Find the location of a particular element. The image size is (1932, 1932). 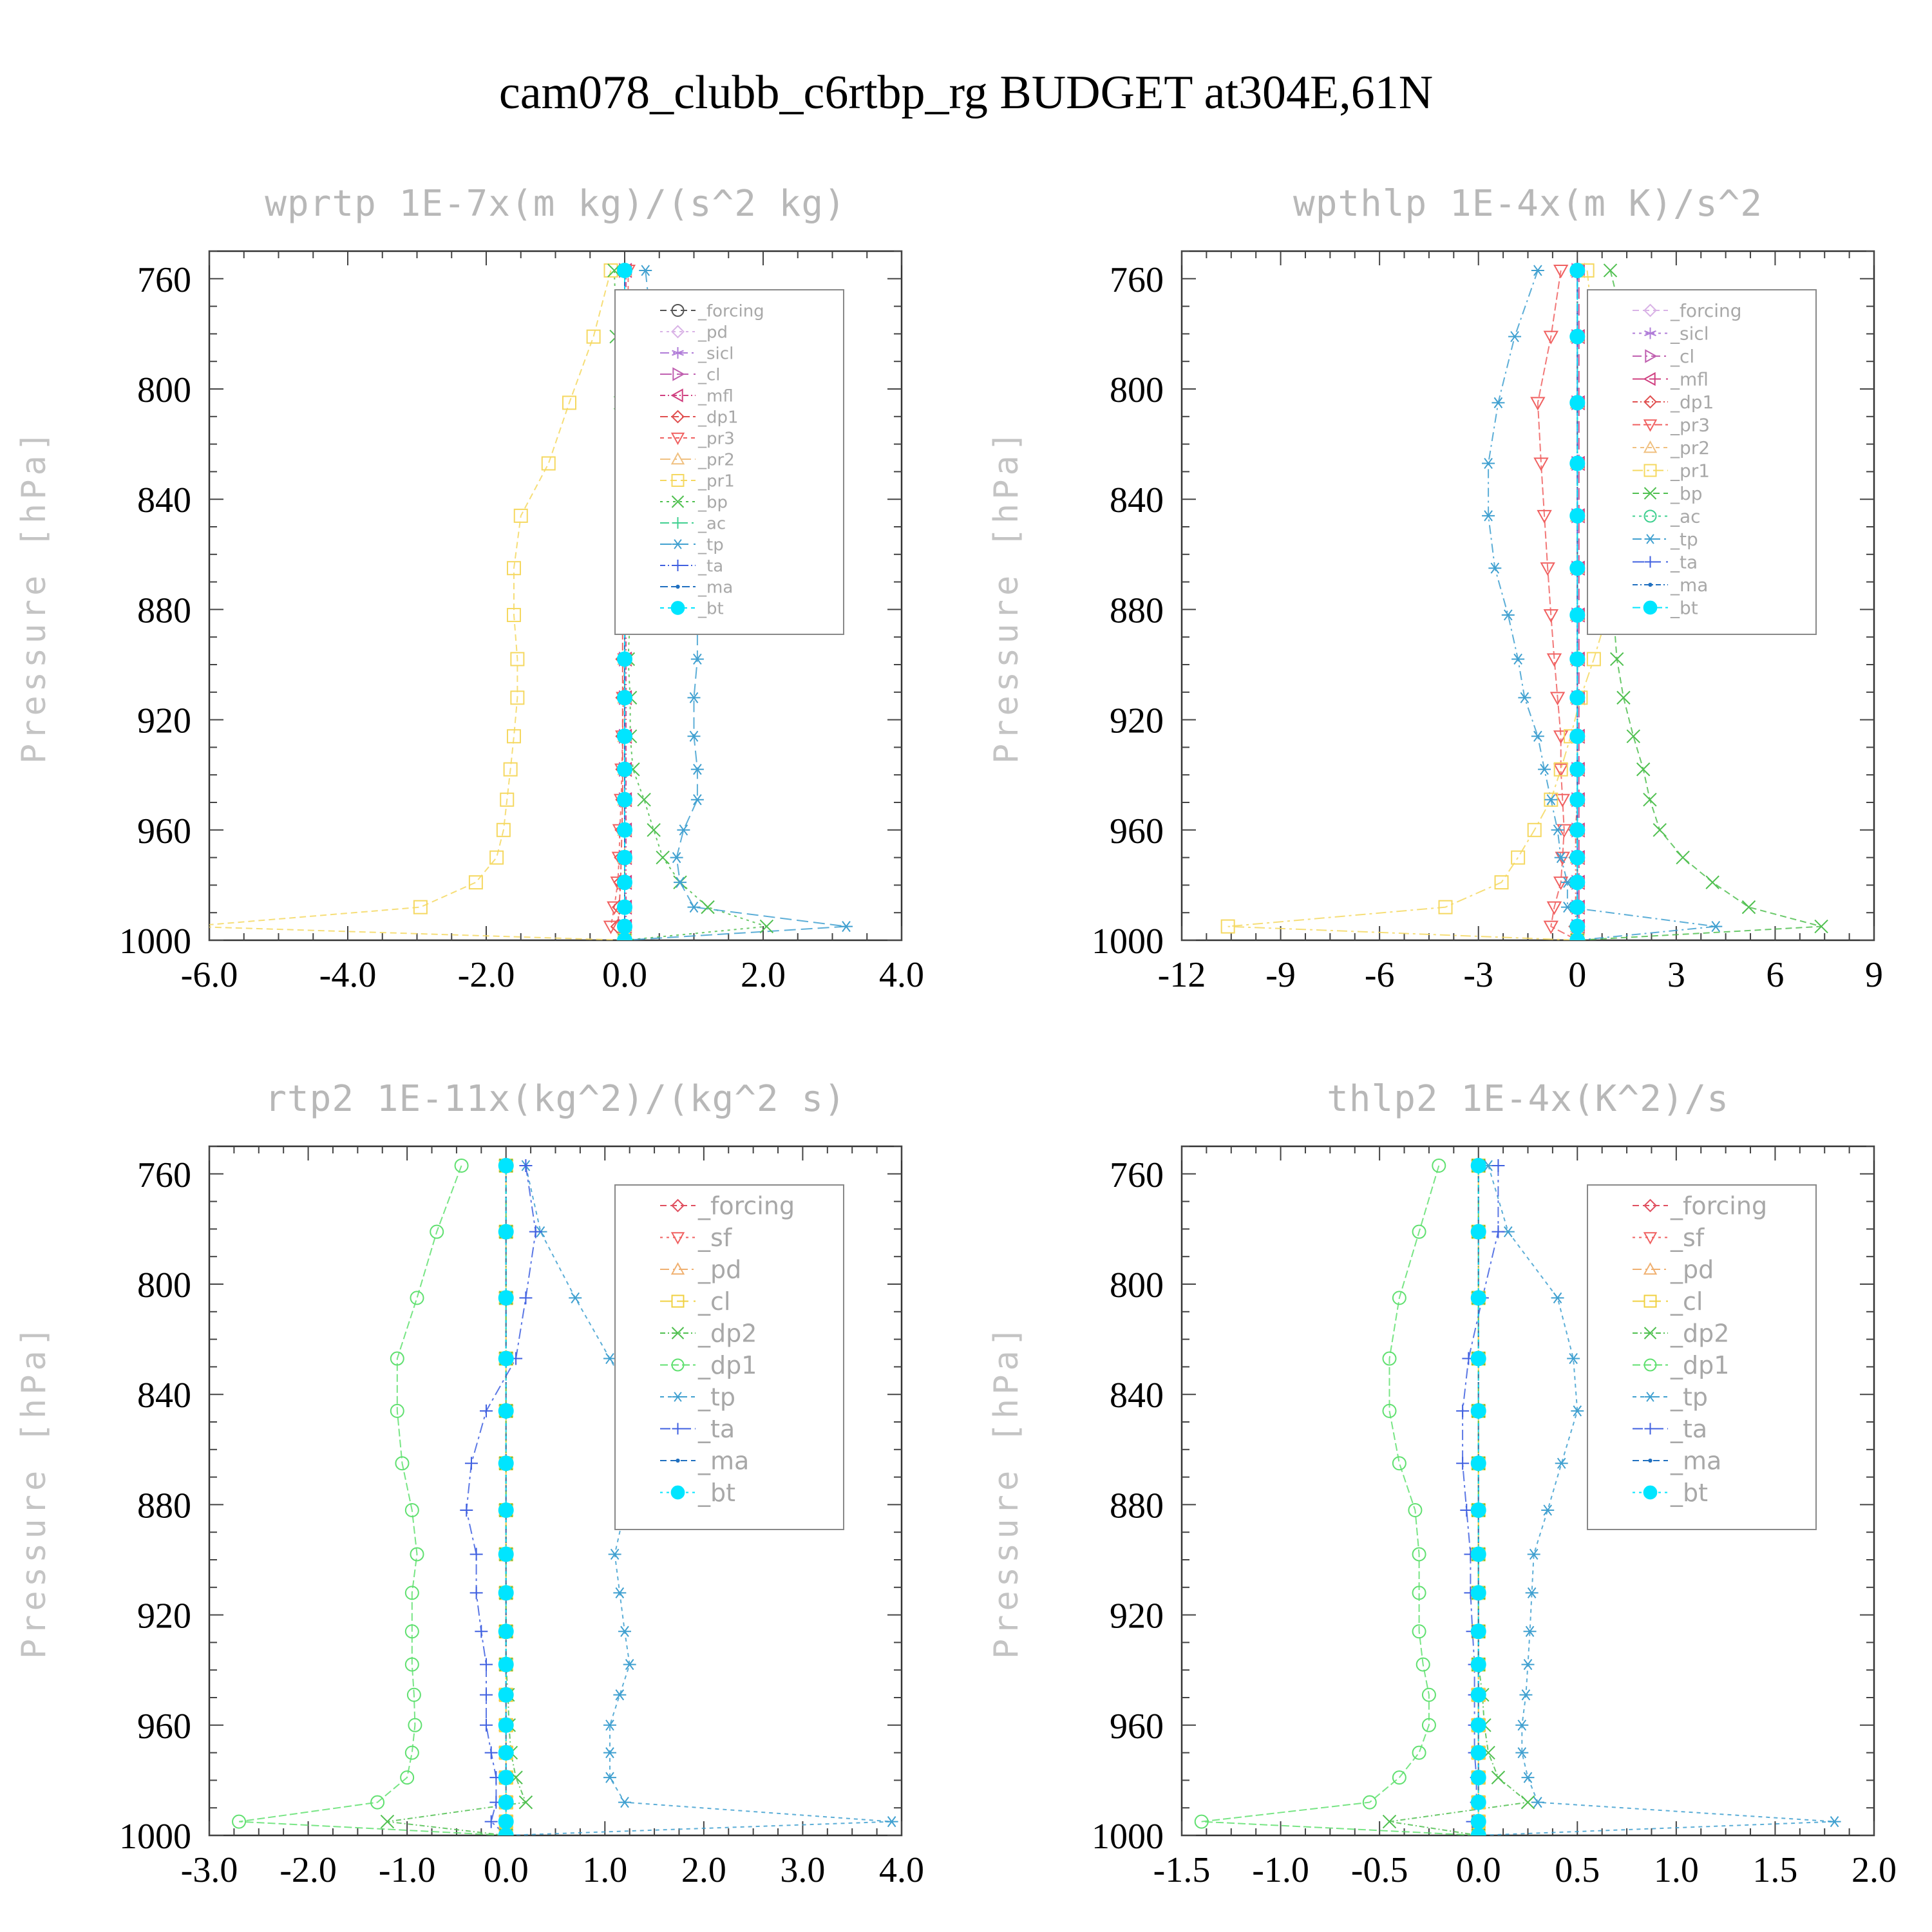

legend-box is located at coordinates (1702, 462).